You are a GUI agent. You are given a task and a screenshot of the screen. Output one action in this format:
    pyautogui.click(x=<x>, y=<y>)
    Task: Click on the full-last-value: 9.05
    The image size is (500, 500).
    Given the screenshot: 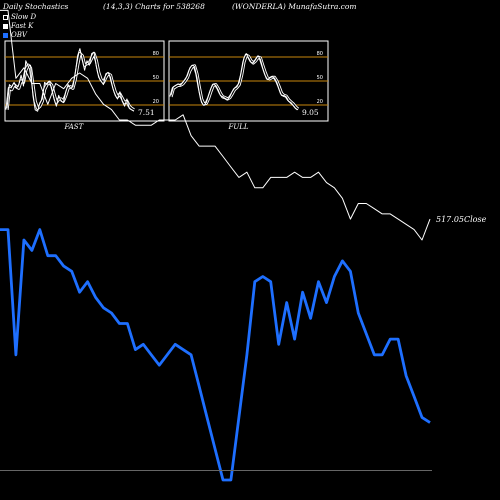 What is the action you would take?
    pyautogui.click(x=310, y=112)
    